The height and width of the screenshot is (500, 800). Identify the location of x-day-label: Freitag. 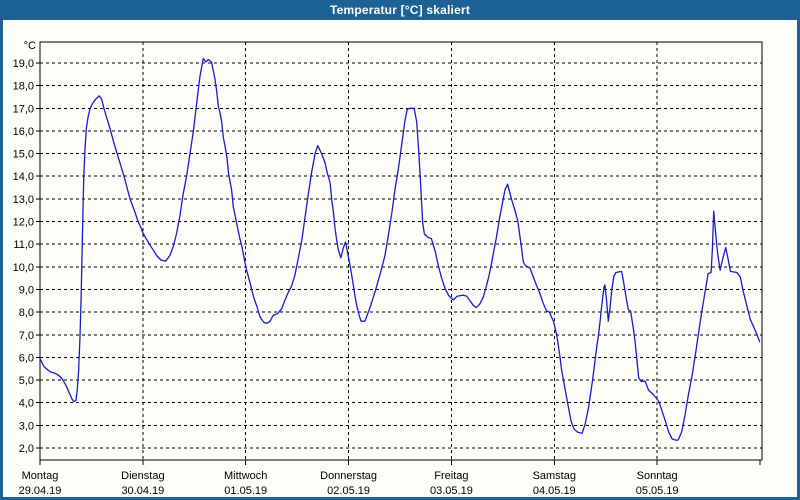
(451, 476).